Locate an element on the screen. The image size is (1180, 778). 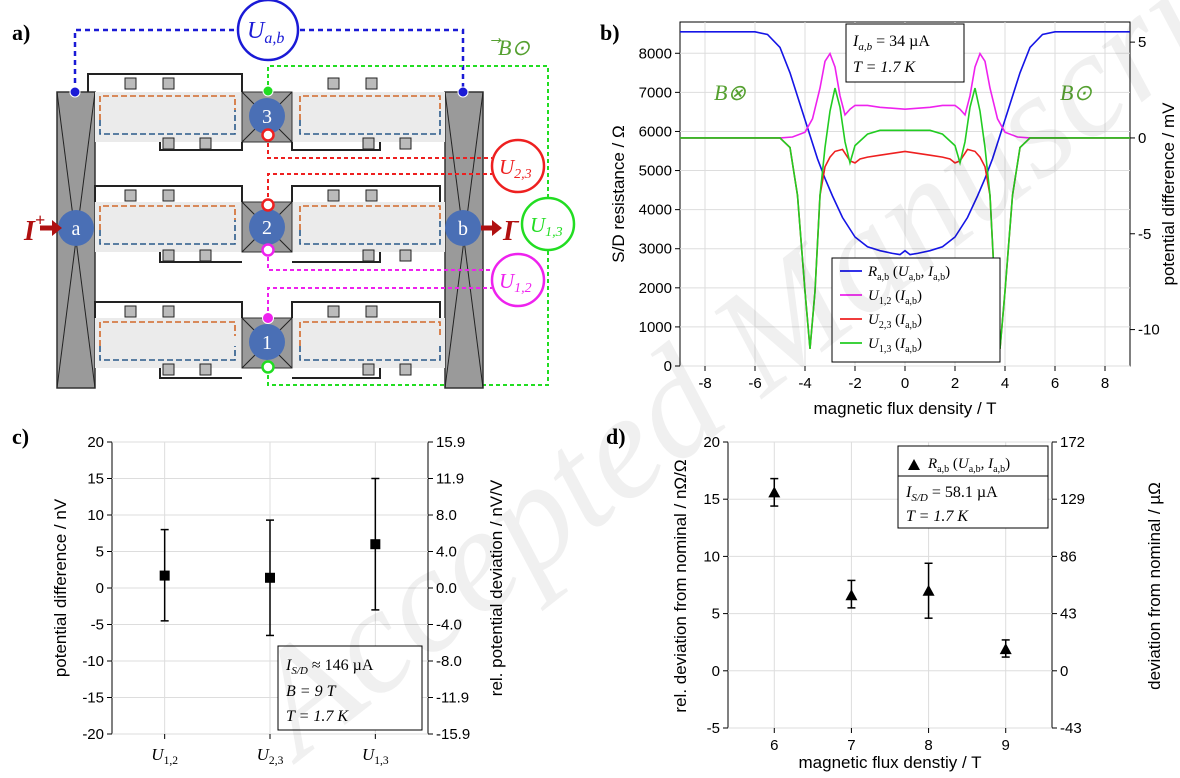
legend-d: Ra,b (Ua,b, Ia,b) is located at coordinates (973, 461).